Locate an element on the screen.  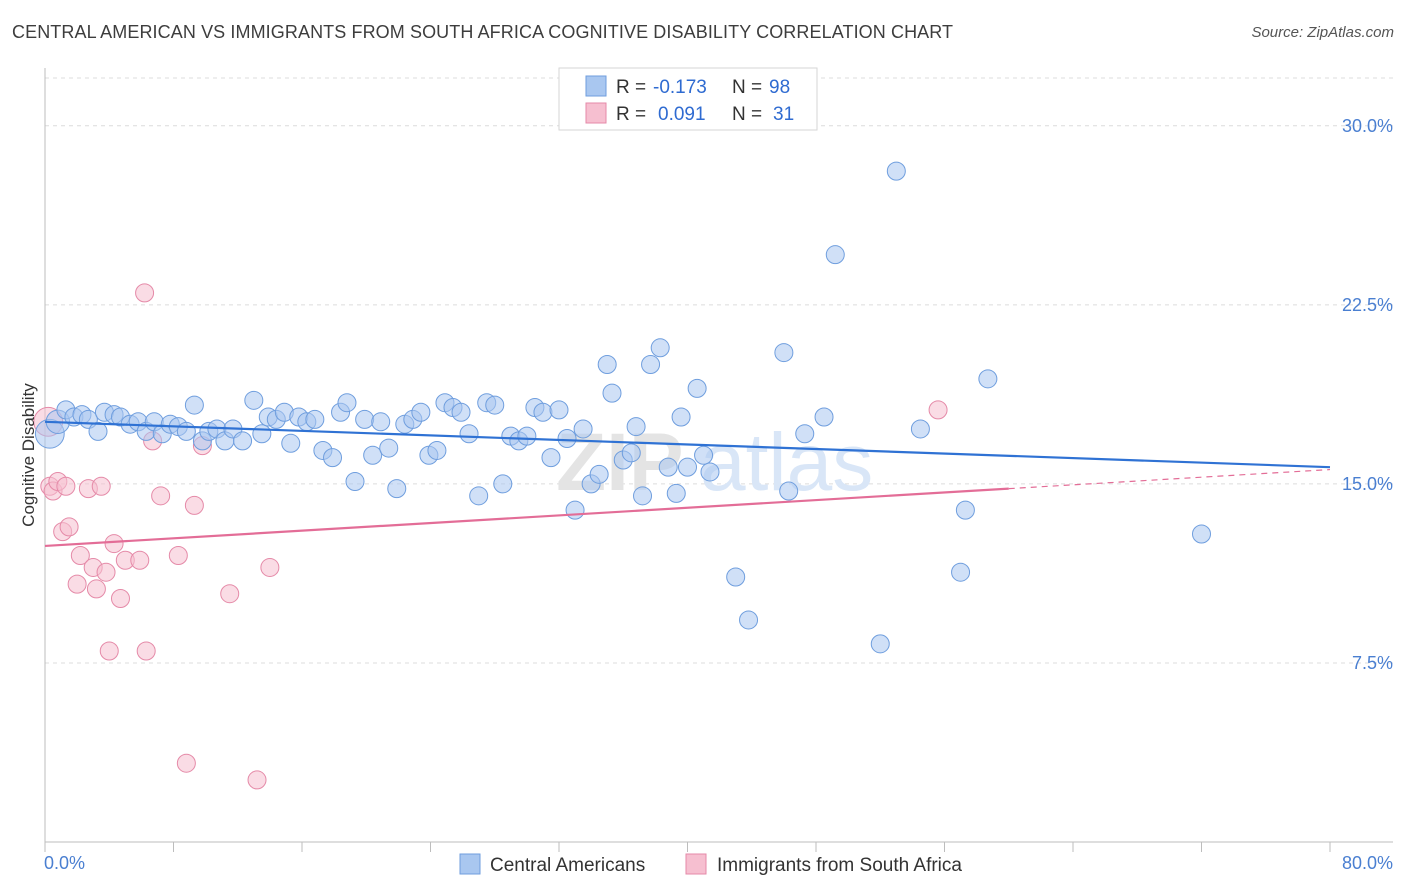
bottom-legend-label-pink: Immigrants from South Africa is located at coordinates (839, 865).